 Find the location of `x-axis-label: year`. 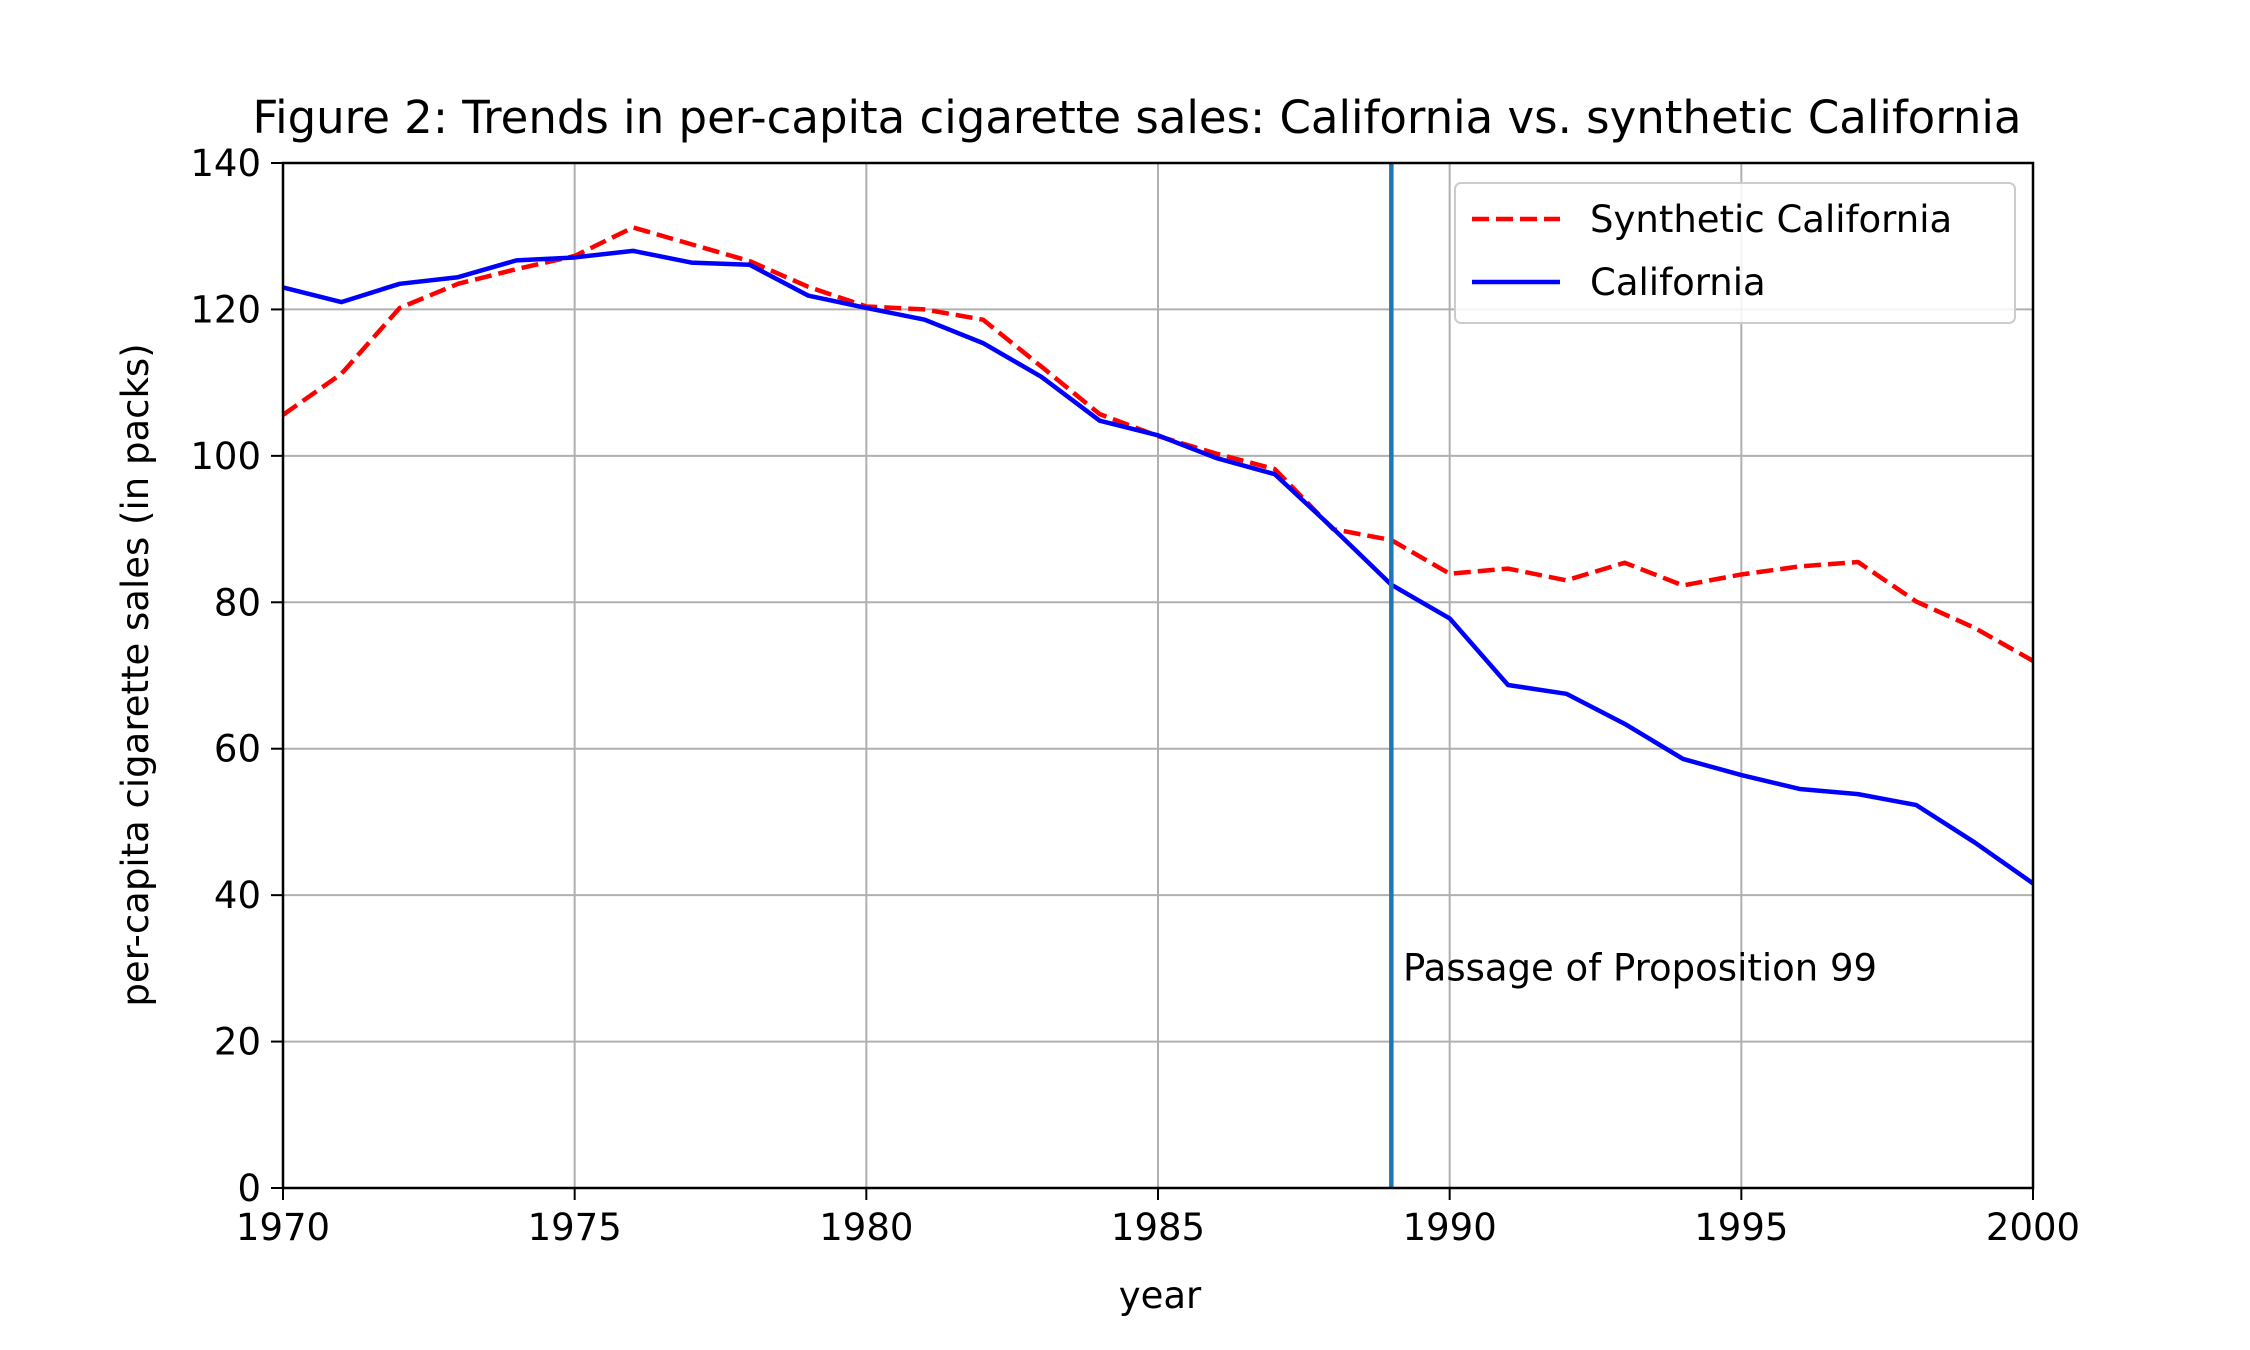

x-axis-label: year is located at coordinates (1160, 1295).